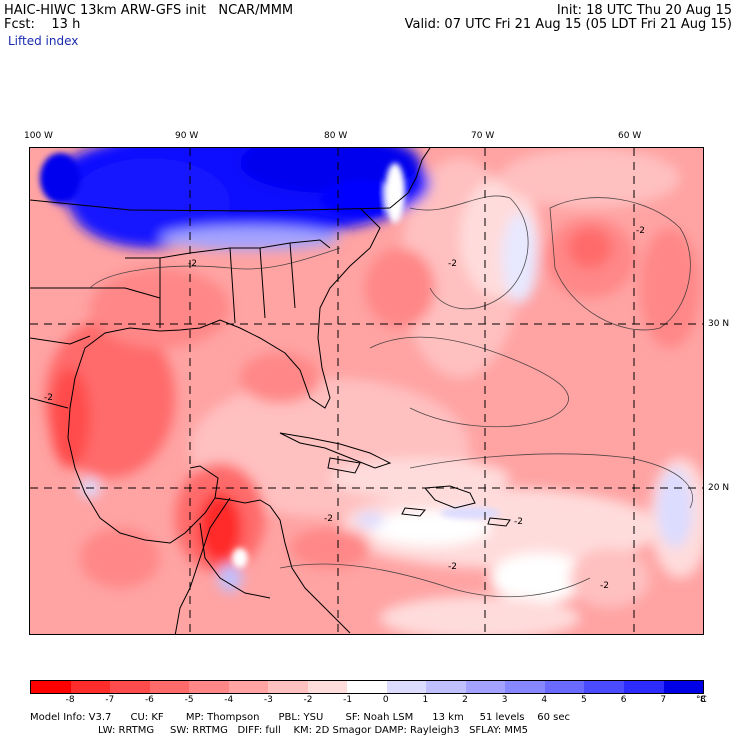 The width and height of the screenshot is (740, 740). Describe the element at coordinates (504, 700) in the screenshot. I see `colorbar-tick-label: 3` at that location.